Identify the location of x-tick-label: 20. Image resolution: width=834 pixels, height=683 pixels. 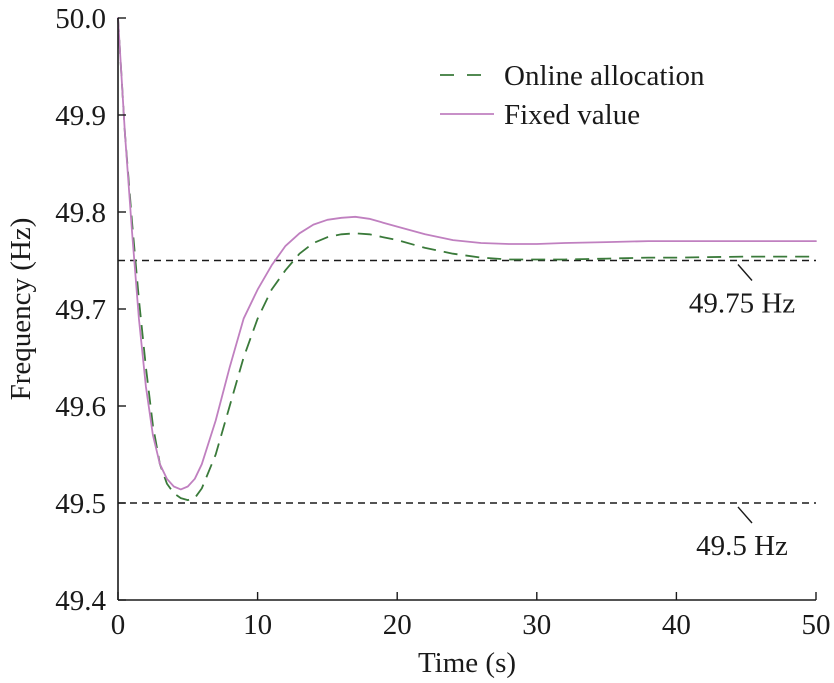
(397, 625).